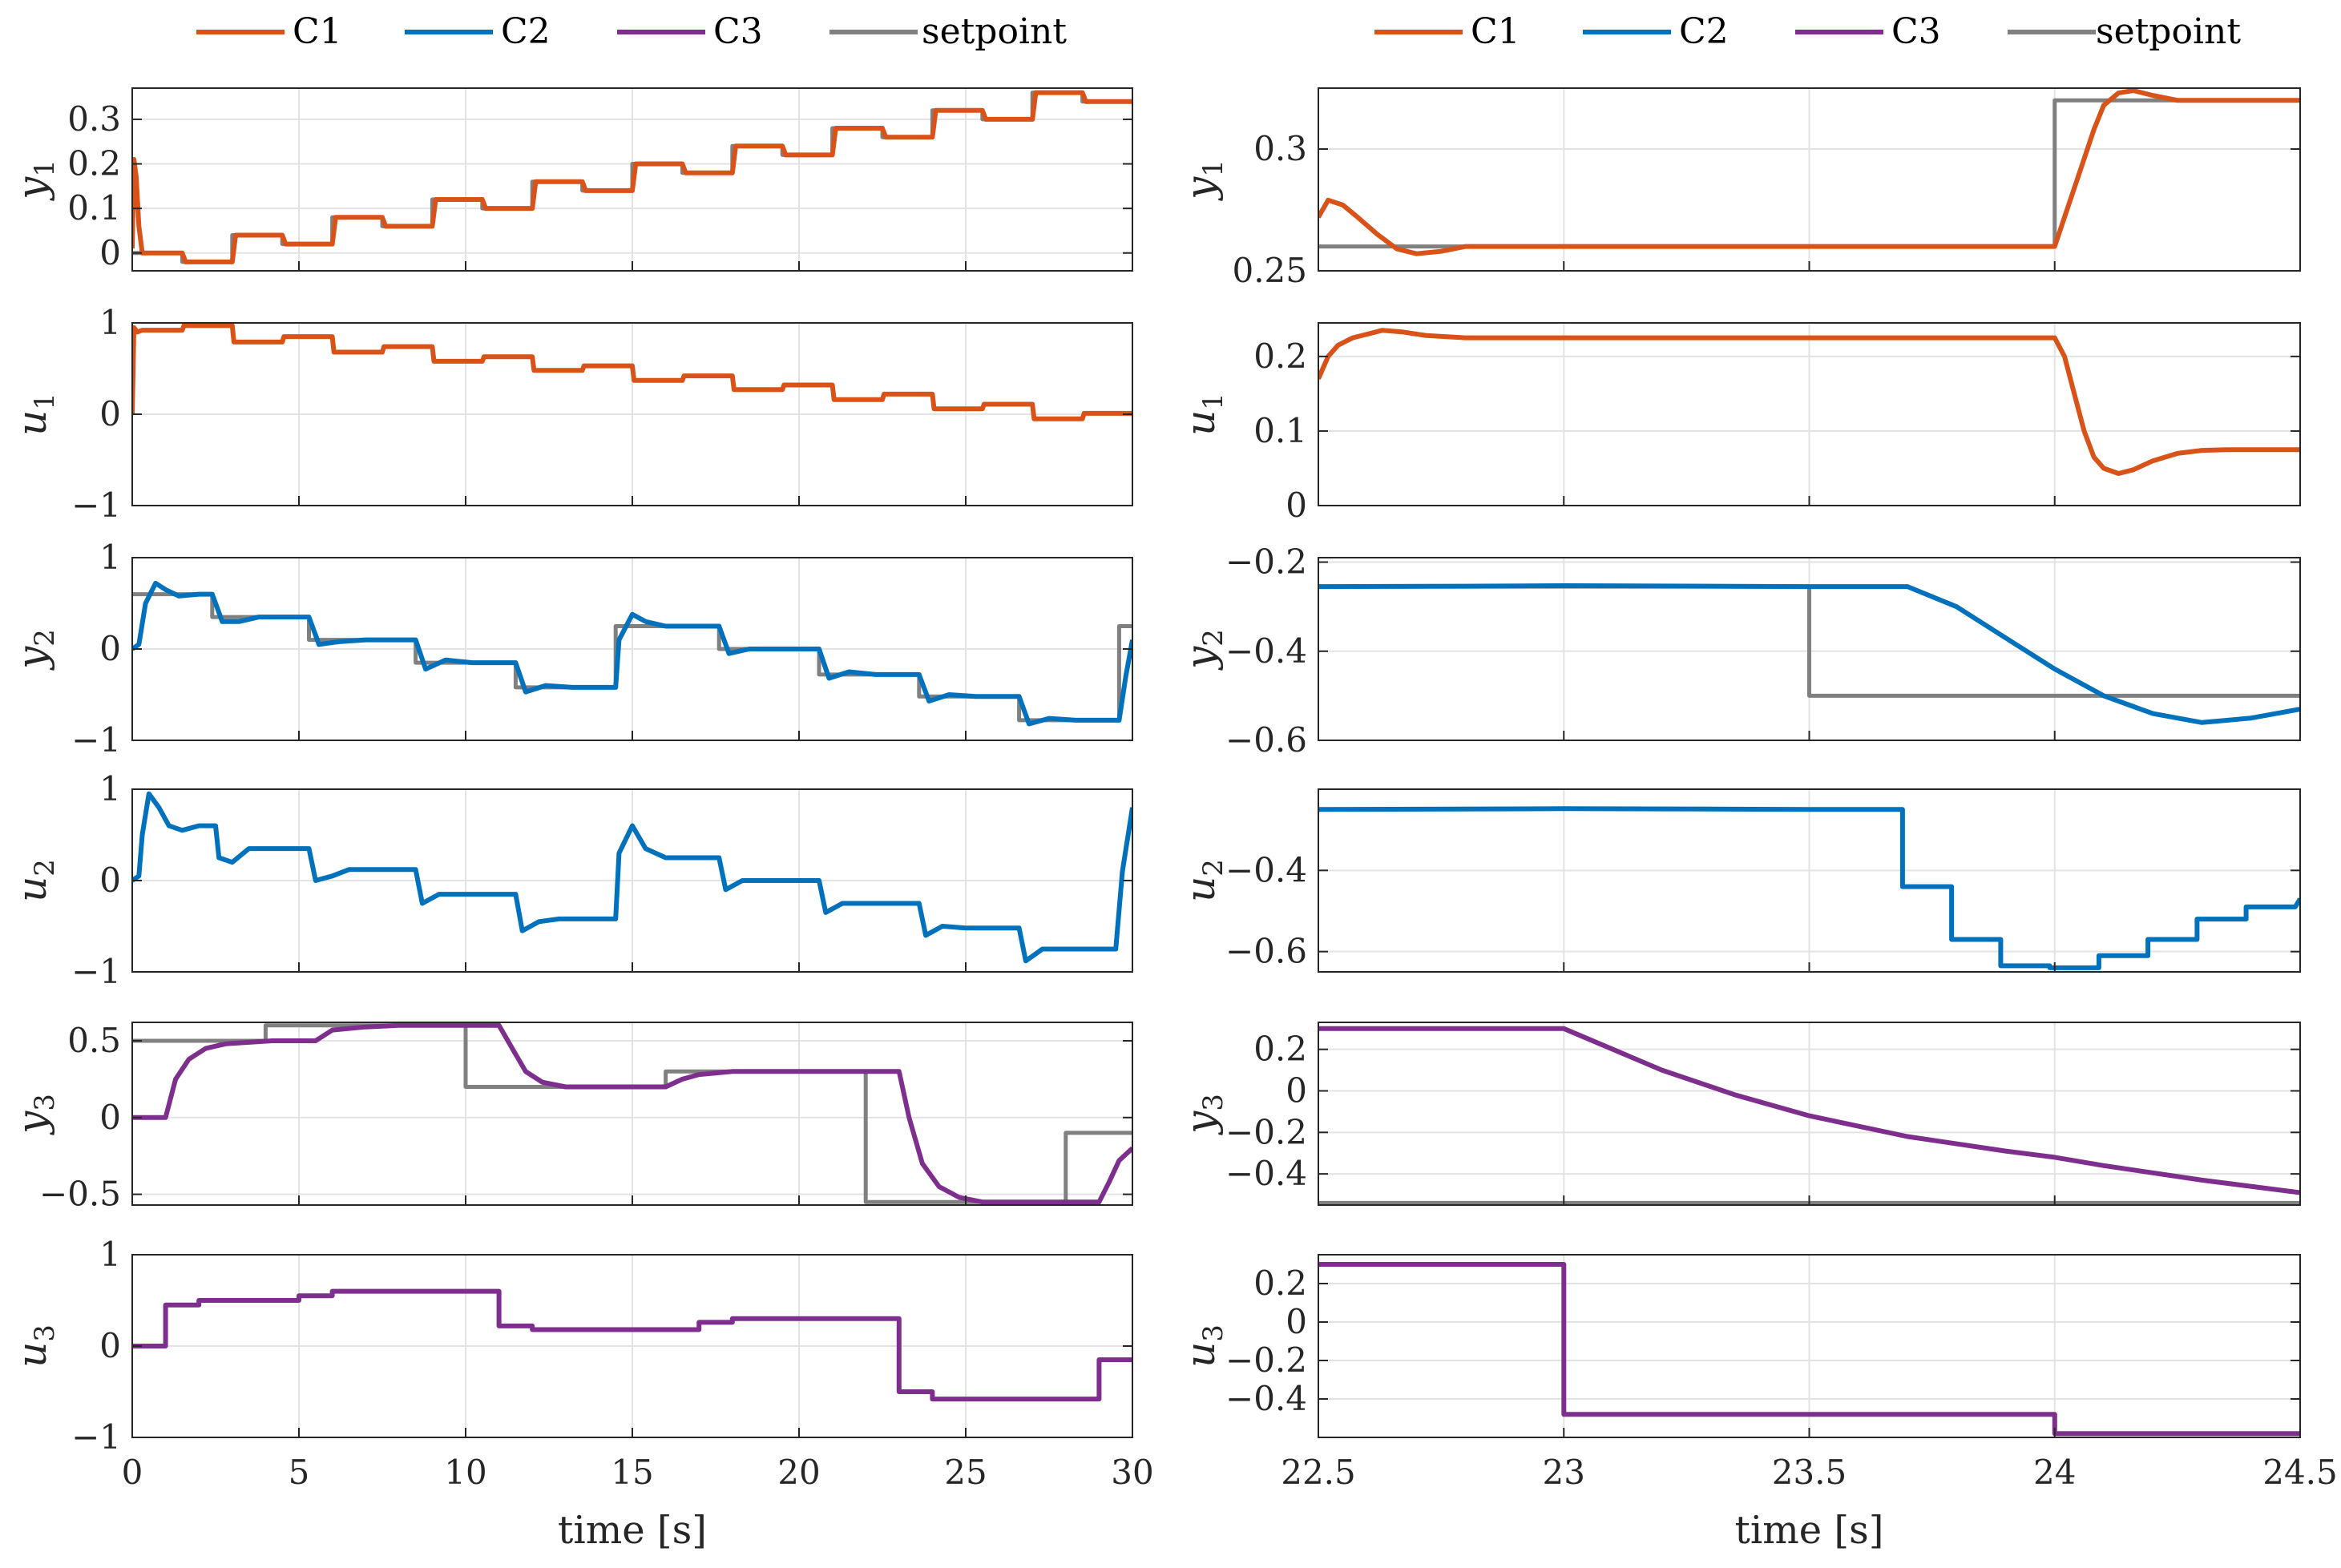  Describe the element at coordinates (35, 650) in the screenshot. I see `left-panel-3-ylabel: y2` at that location.